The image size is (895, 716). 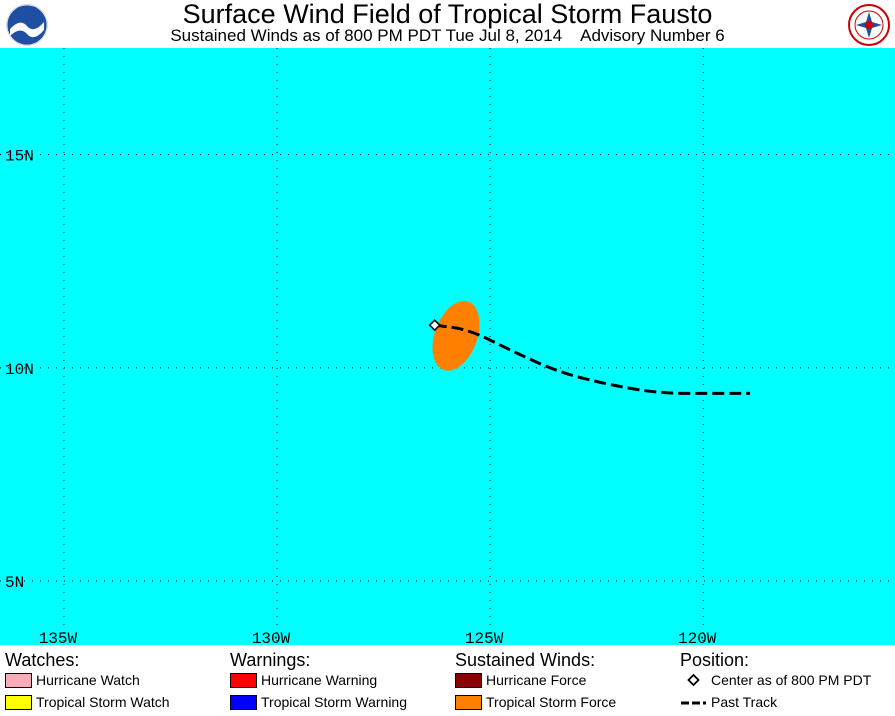 What do you see at coordinates (551, 702) in the screenshot?
I see `legend-tropical-storm-force-label: Tropical Storm Force` at bounding box center [551, 702].